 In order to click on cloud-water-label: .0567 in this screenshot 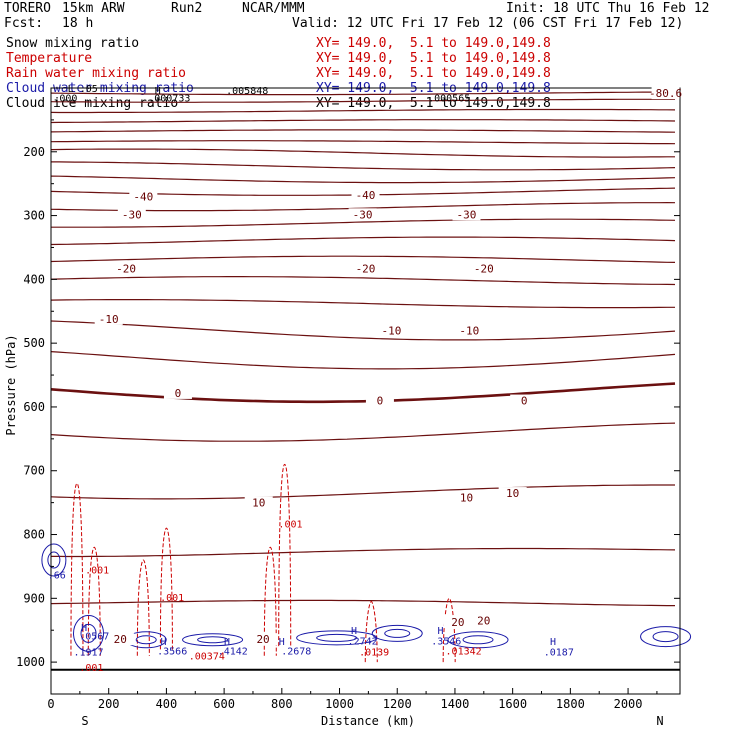, I will do `click(94, 636)`.